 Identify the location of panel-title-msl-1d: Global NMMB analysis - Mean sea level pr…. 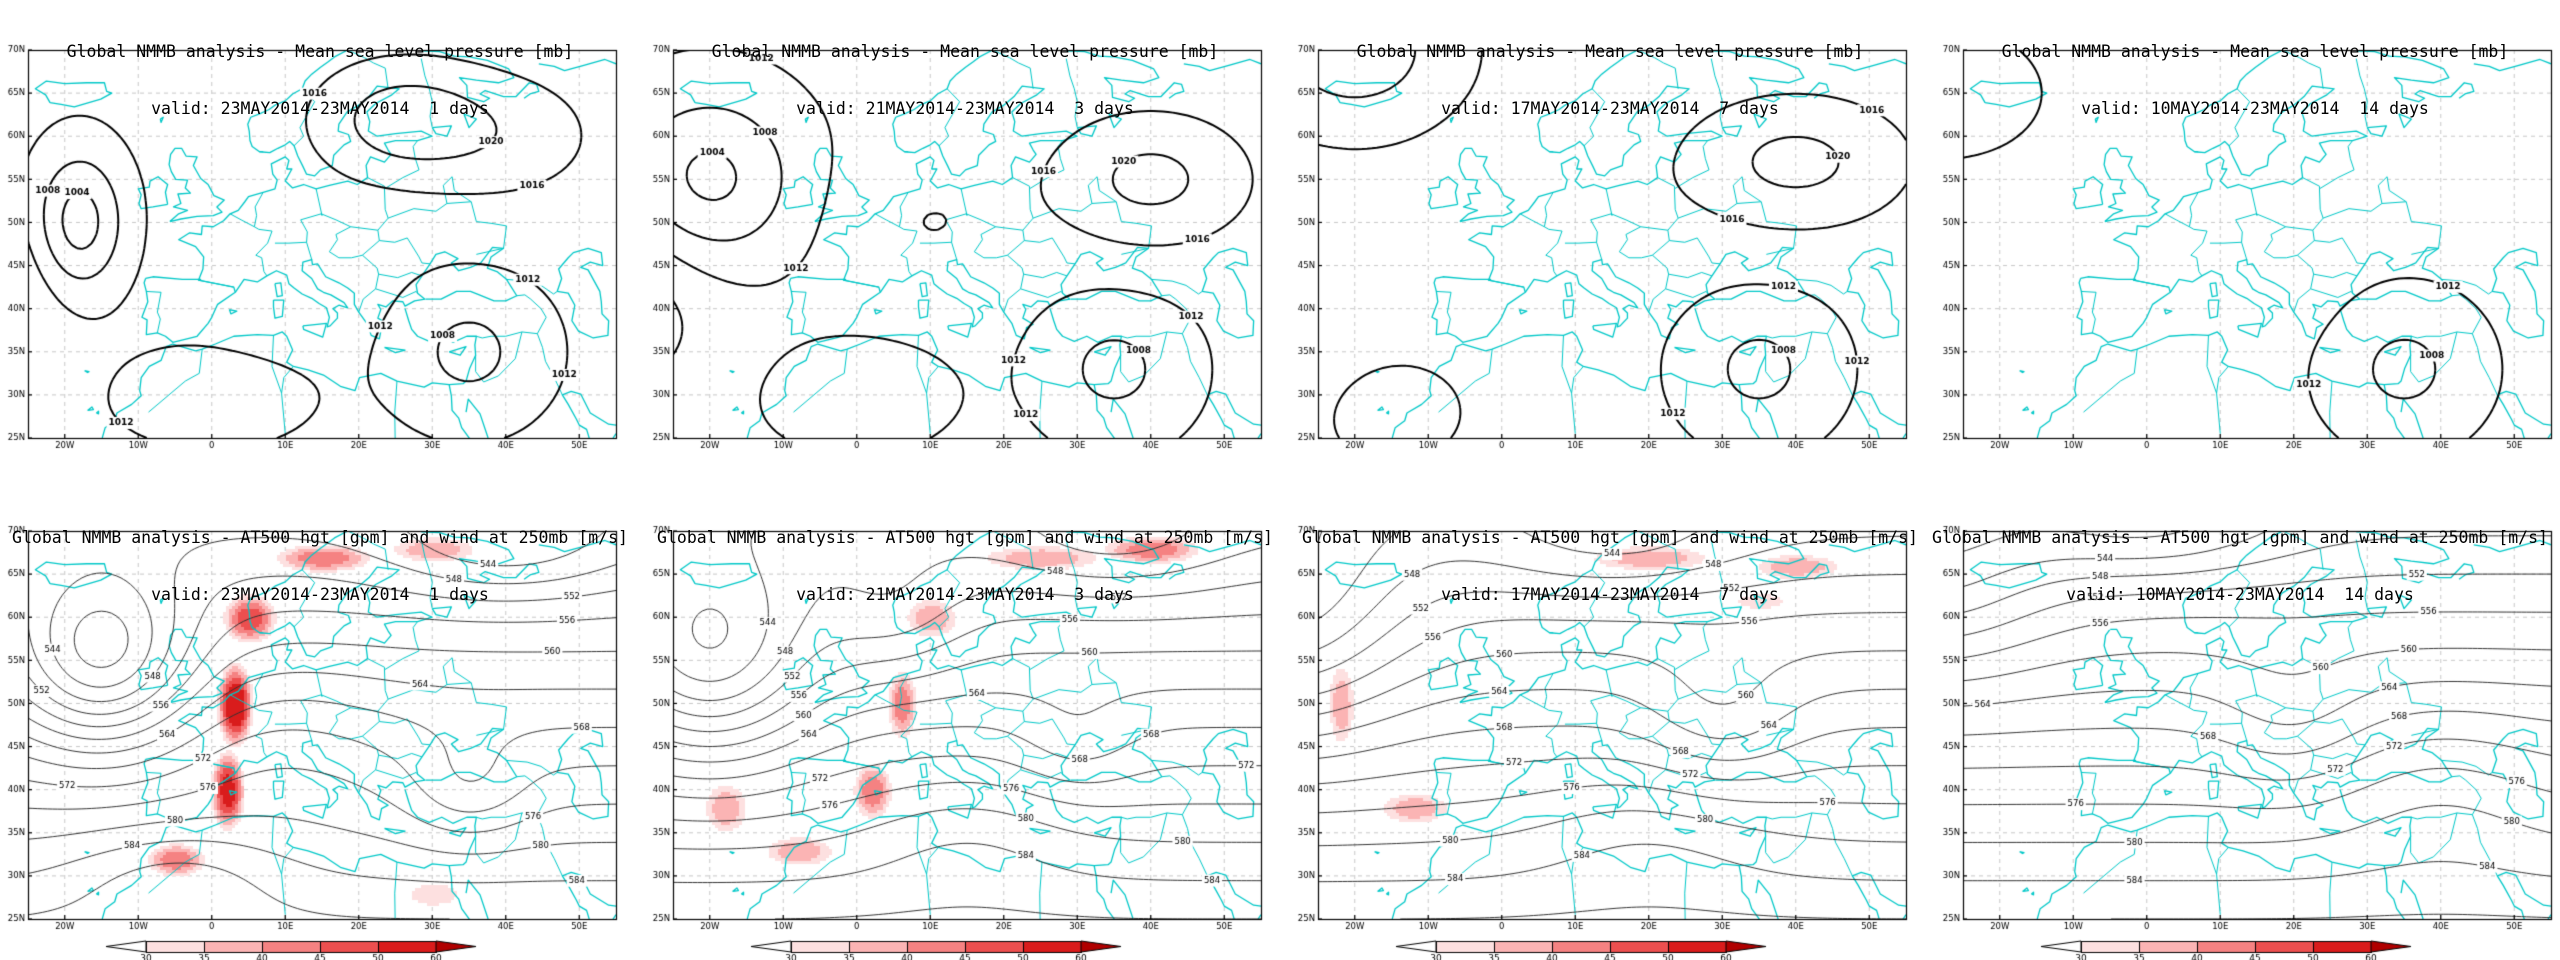
(320, 70).